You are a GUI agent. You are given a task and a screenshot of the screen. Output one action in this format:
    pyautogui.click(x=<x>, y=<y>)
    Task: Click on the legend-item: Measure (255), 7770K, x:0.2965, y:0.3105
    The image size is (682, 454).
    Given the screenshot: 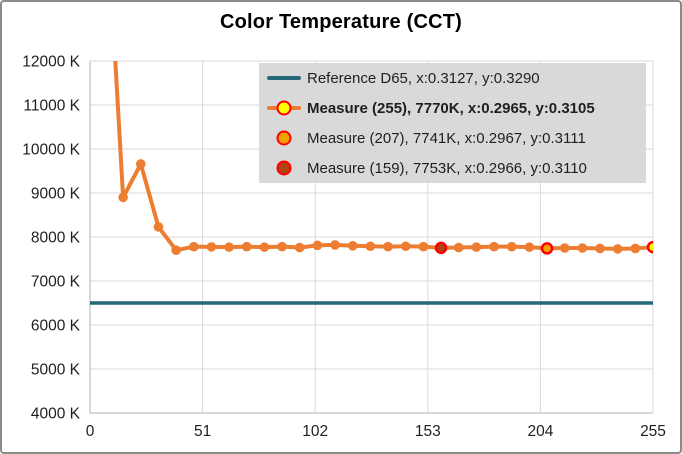 What is the action you would take?
    pyautogui.click(x=452, y=108)
    